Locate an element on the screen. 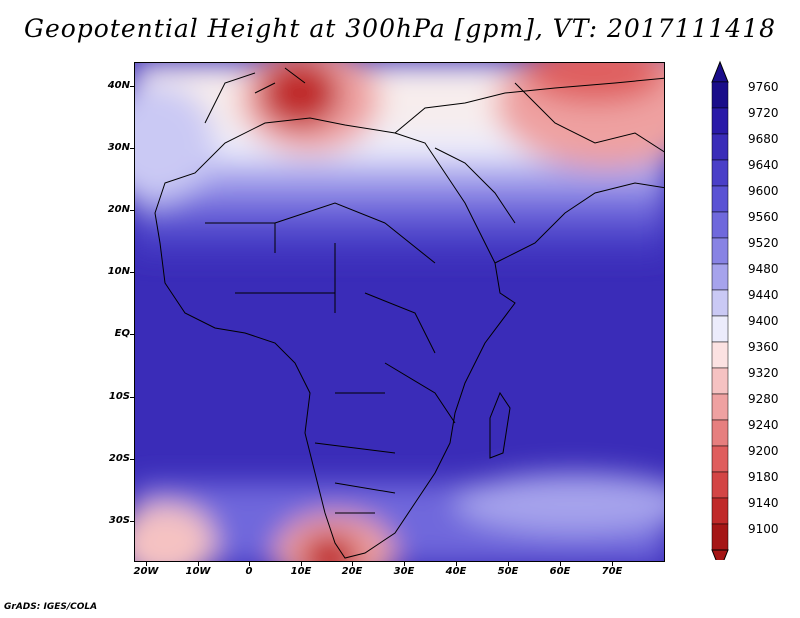 The height and width of the screenshot is (618, 800). colorbar-min-arrow is located at coordinates (720, 554).